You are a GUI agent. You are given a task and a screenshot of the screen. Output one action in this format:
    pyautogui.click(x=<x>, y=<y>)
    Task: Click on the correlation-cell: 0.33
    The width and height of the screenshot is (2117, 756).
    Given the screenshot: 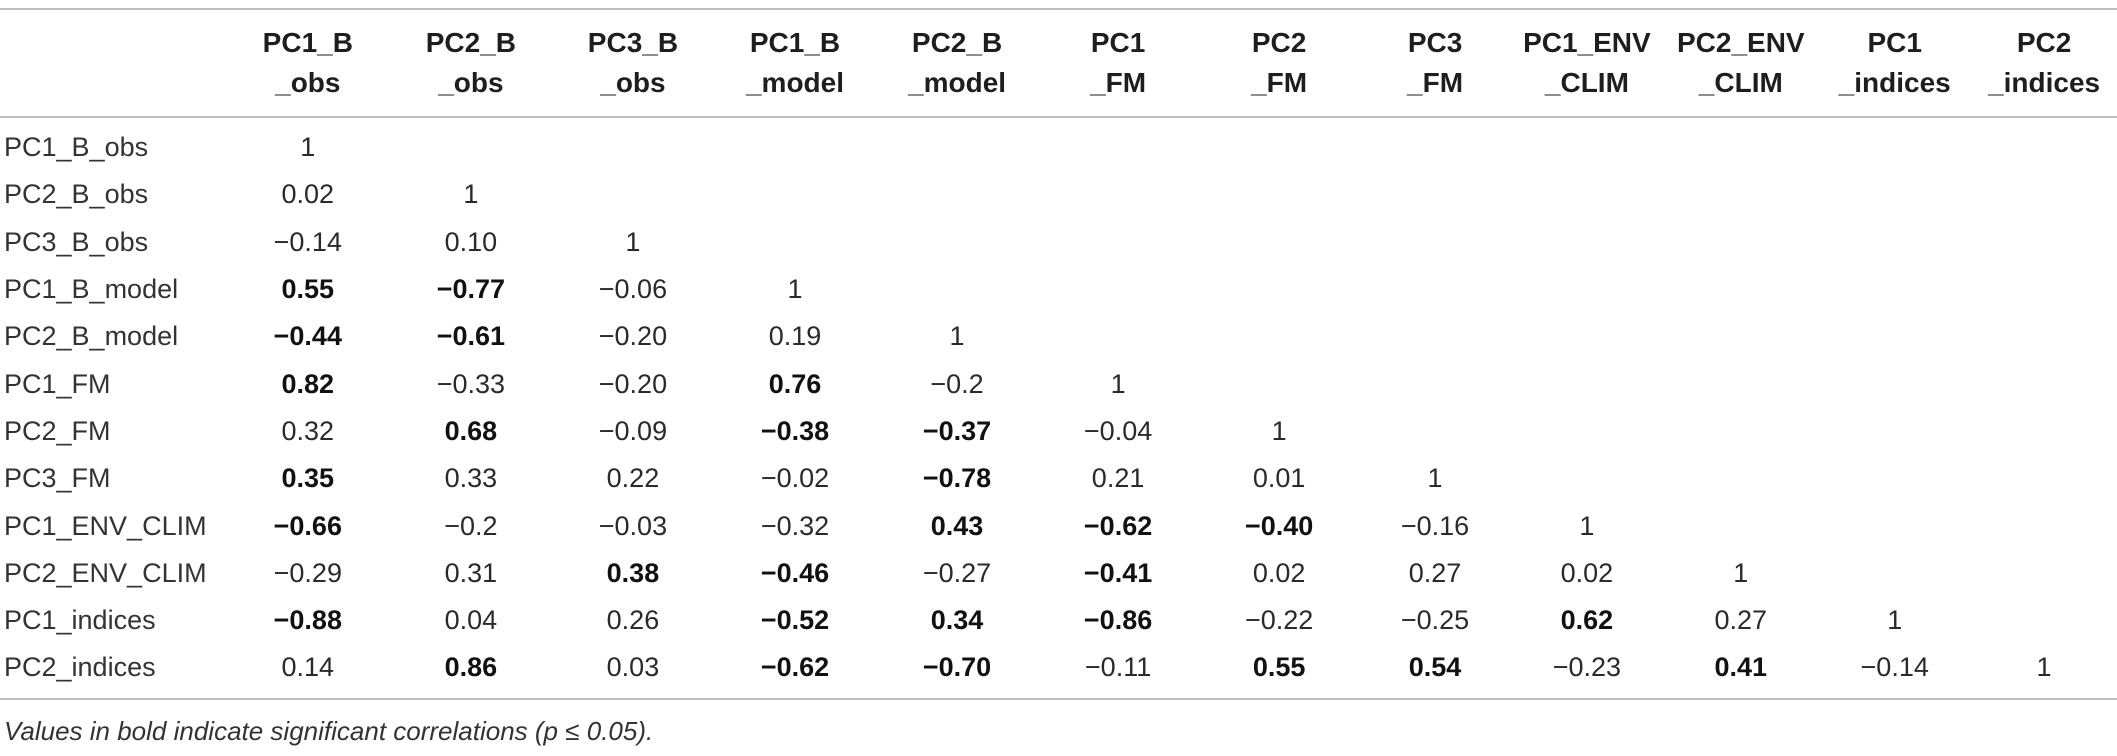 What is the action you would take?
    pyautogui.click(x=471, y=478)
    